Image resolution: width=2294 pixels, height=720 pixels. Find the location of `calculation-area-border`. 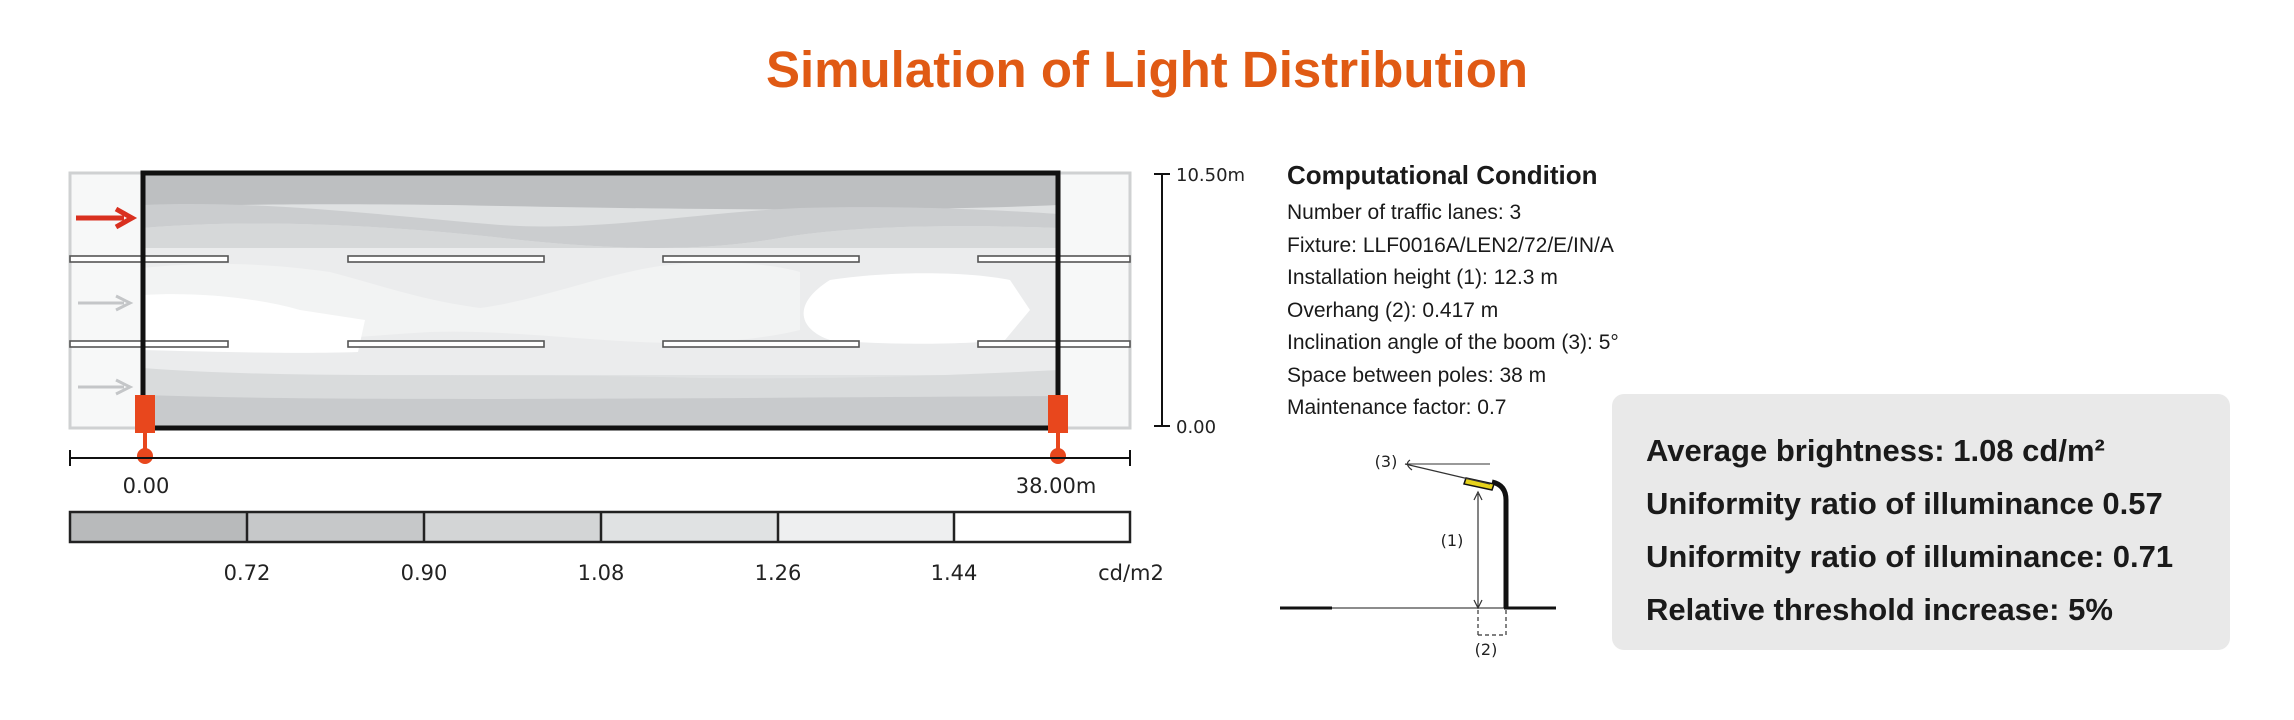

calculation-area-border is located at coordinates (600, 300).